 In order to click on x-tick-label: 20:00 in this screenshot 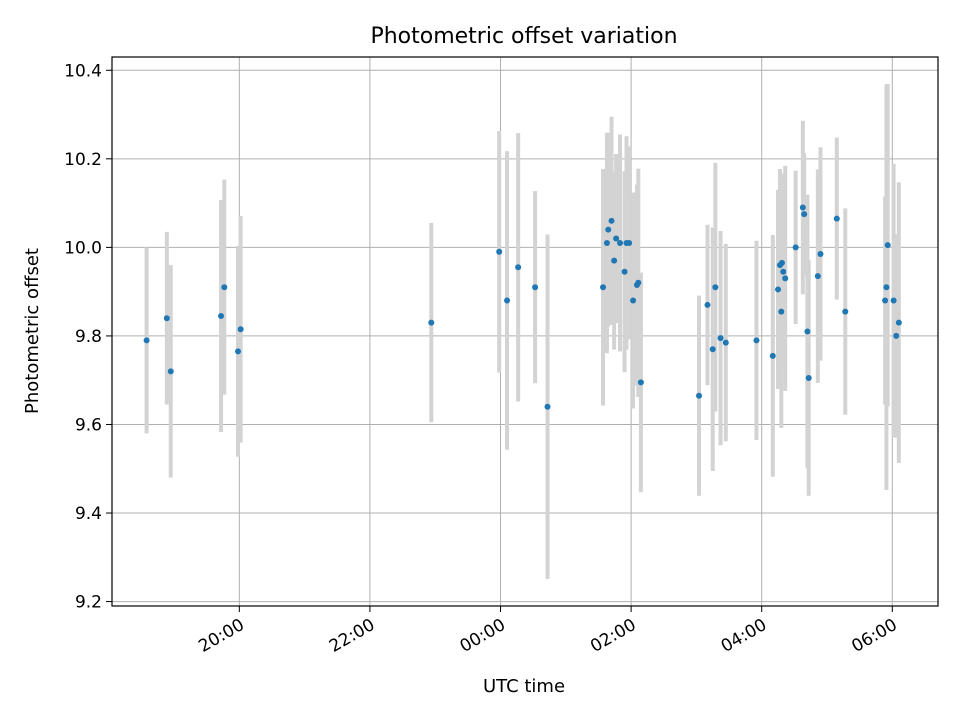, I will do `click(221, 636)`.